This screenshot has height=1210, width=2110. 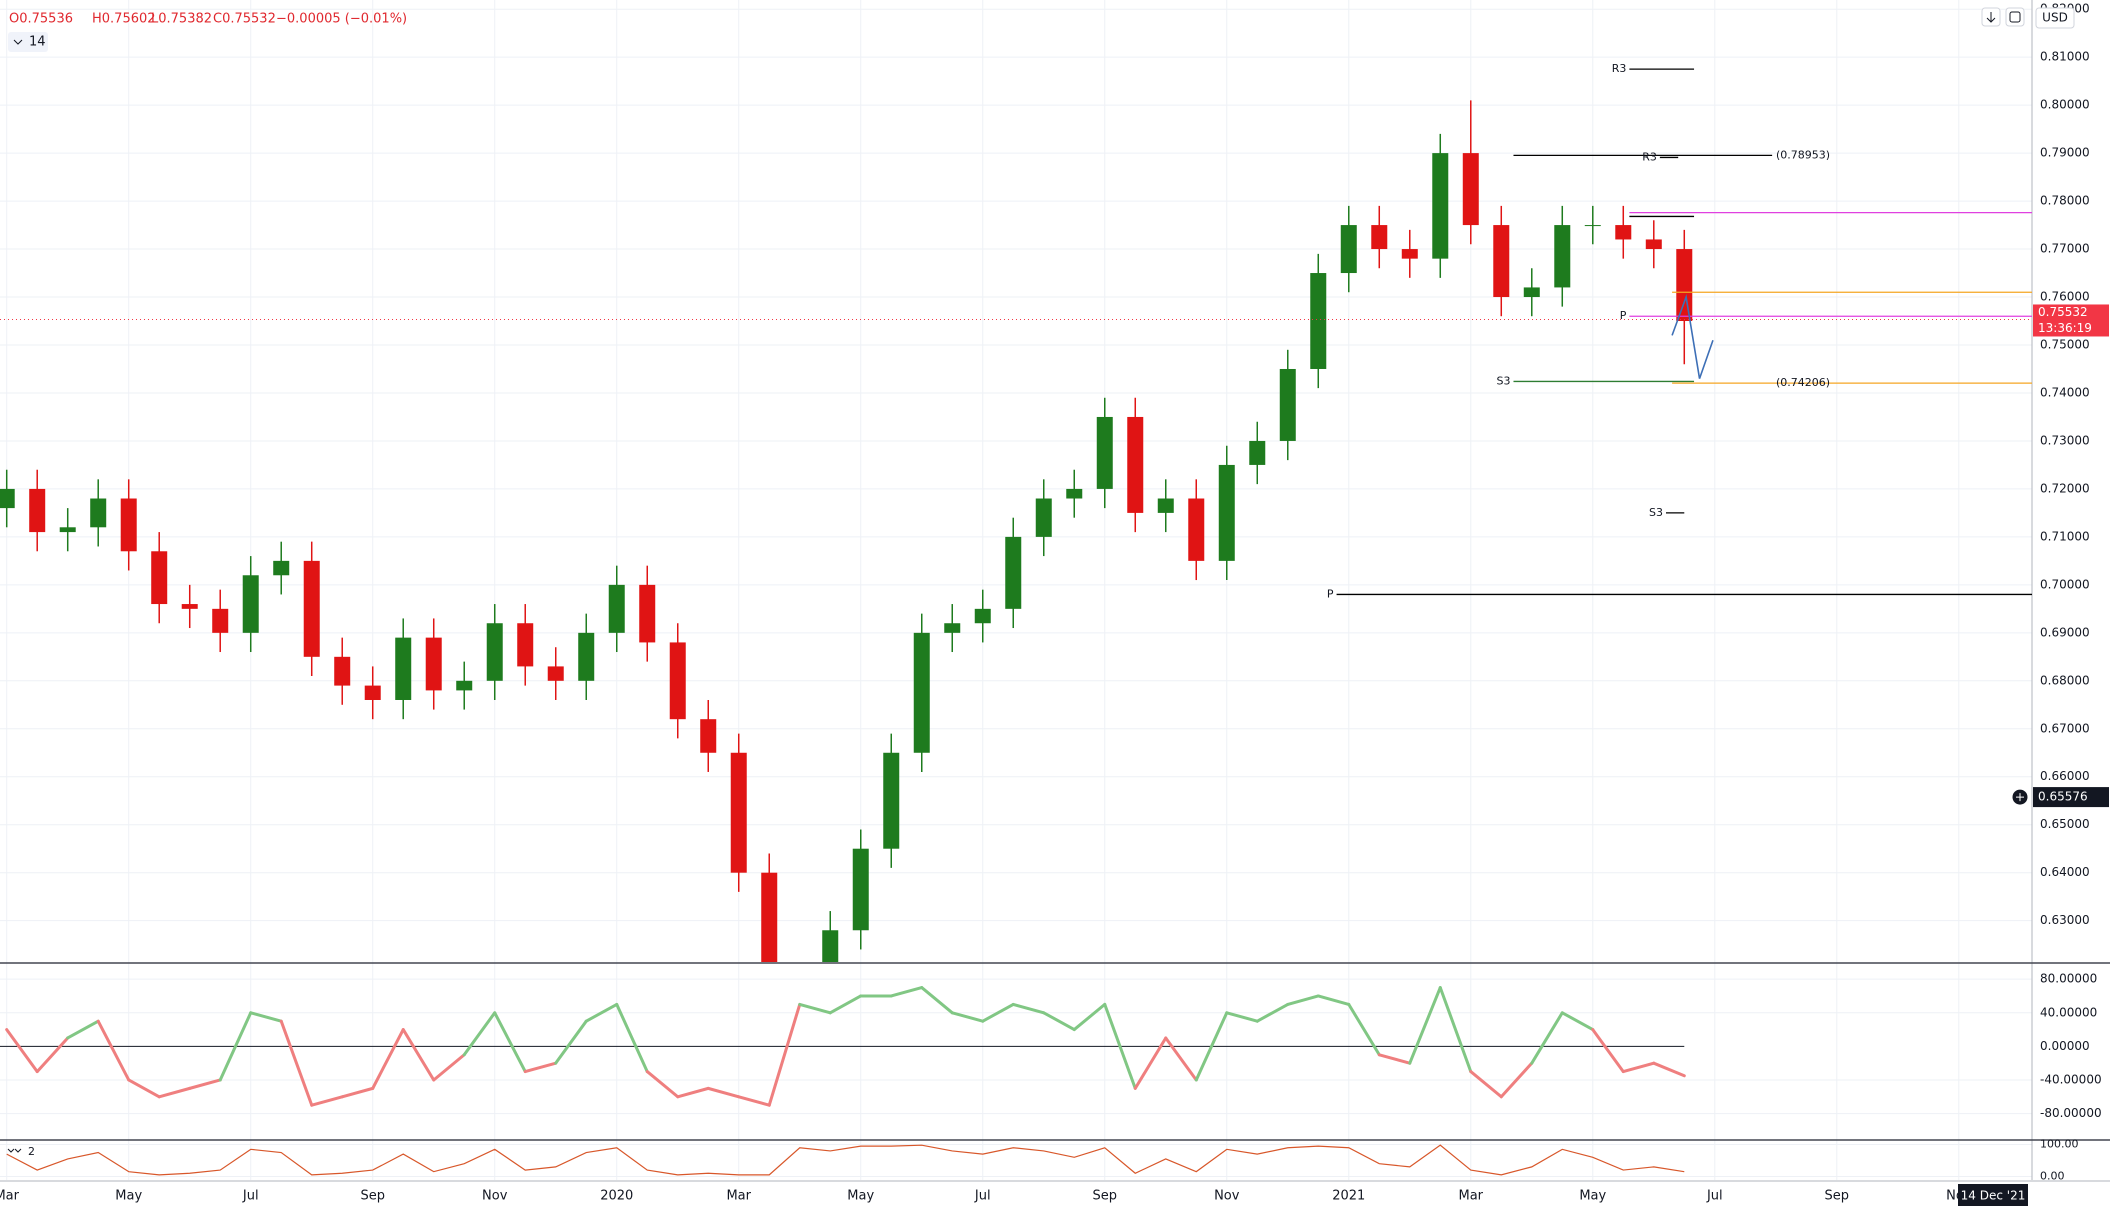 I want to click on y-tick-label: 0.72000, so click(x=2065, y=488).